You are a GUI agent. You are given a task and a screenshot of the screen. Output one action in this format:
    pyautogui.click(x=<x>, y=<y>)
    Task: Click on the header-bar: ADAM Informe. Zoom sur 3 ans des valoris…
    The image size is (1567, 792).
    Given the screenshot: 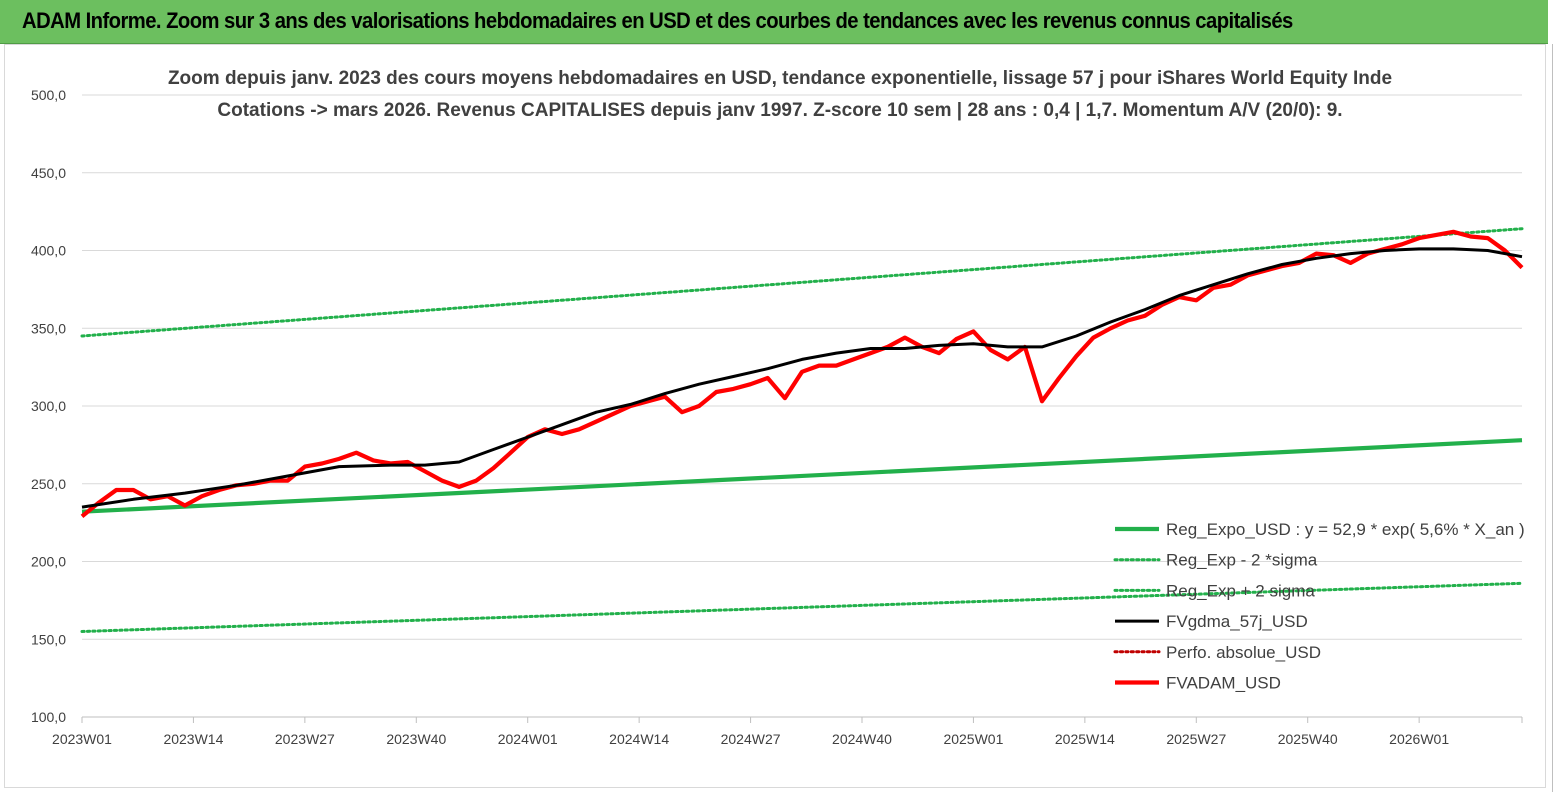 What is the action you would take?
    pyautogui.click(x=774, y=22)
    